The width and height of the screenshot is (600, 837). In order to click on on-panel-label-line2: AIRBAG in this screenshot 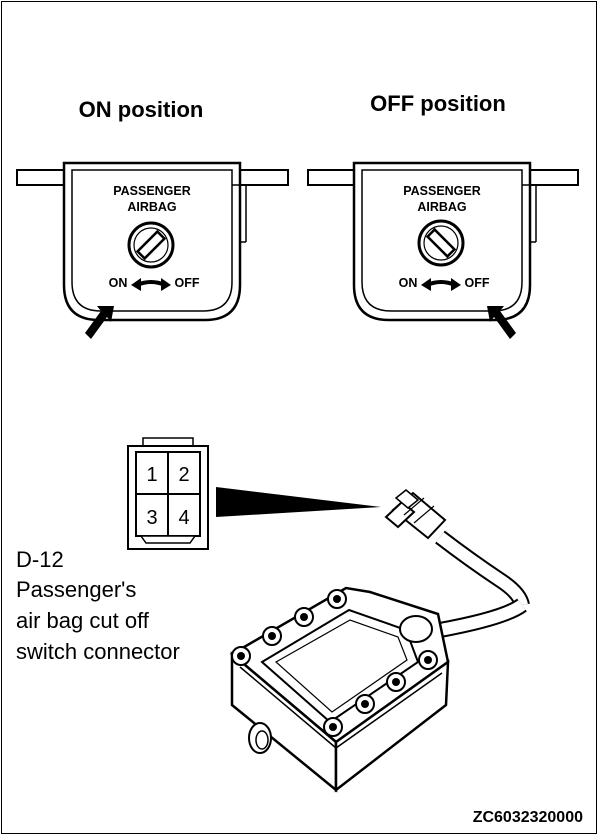, I will do `click(151, 207)`.